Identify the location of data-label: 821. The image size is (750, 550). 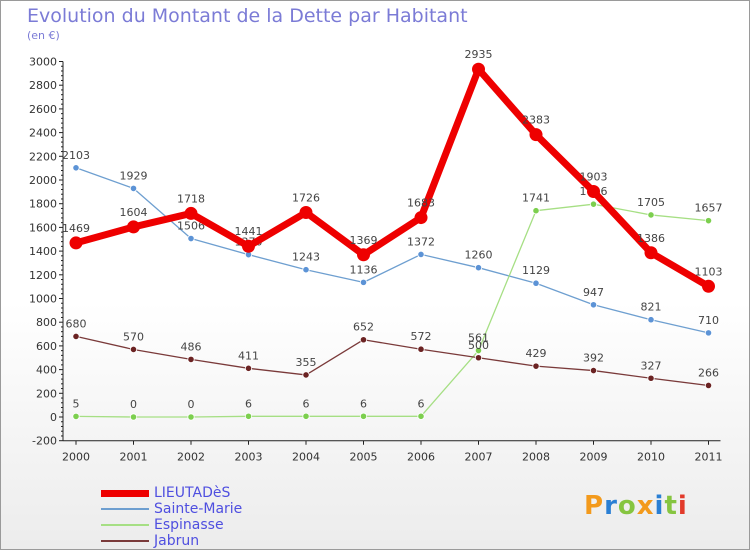
(651, 307).